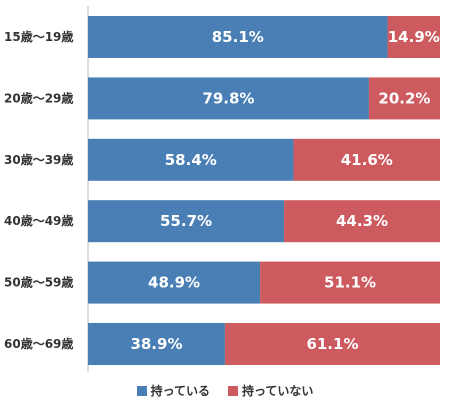 The width and height of the screenshot is (450, 413). I want to click on value-label-not-owning-4: 44.3%, so click(362, 221).